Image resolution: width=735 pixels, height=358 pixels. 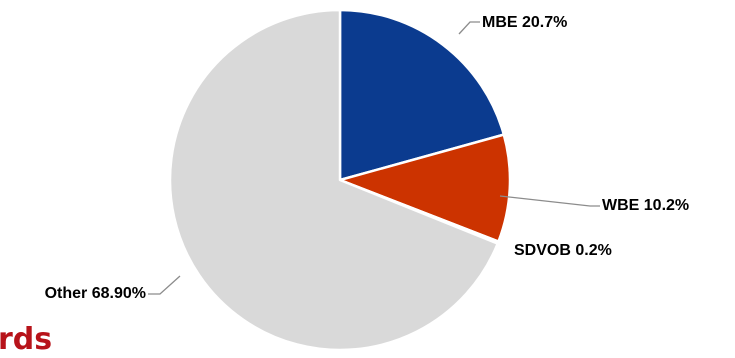 I want to click on pie-slice-mbe, so click(x=422, y=95).